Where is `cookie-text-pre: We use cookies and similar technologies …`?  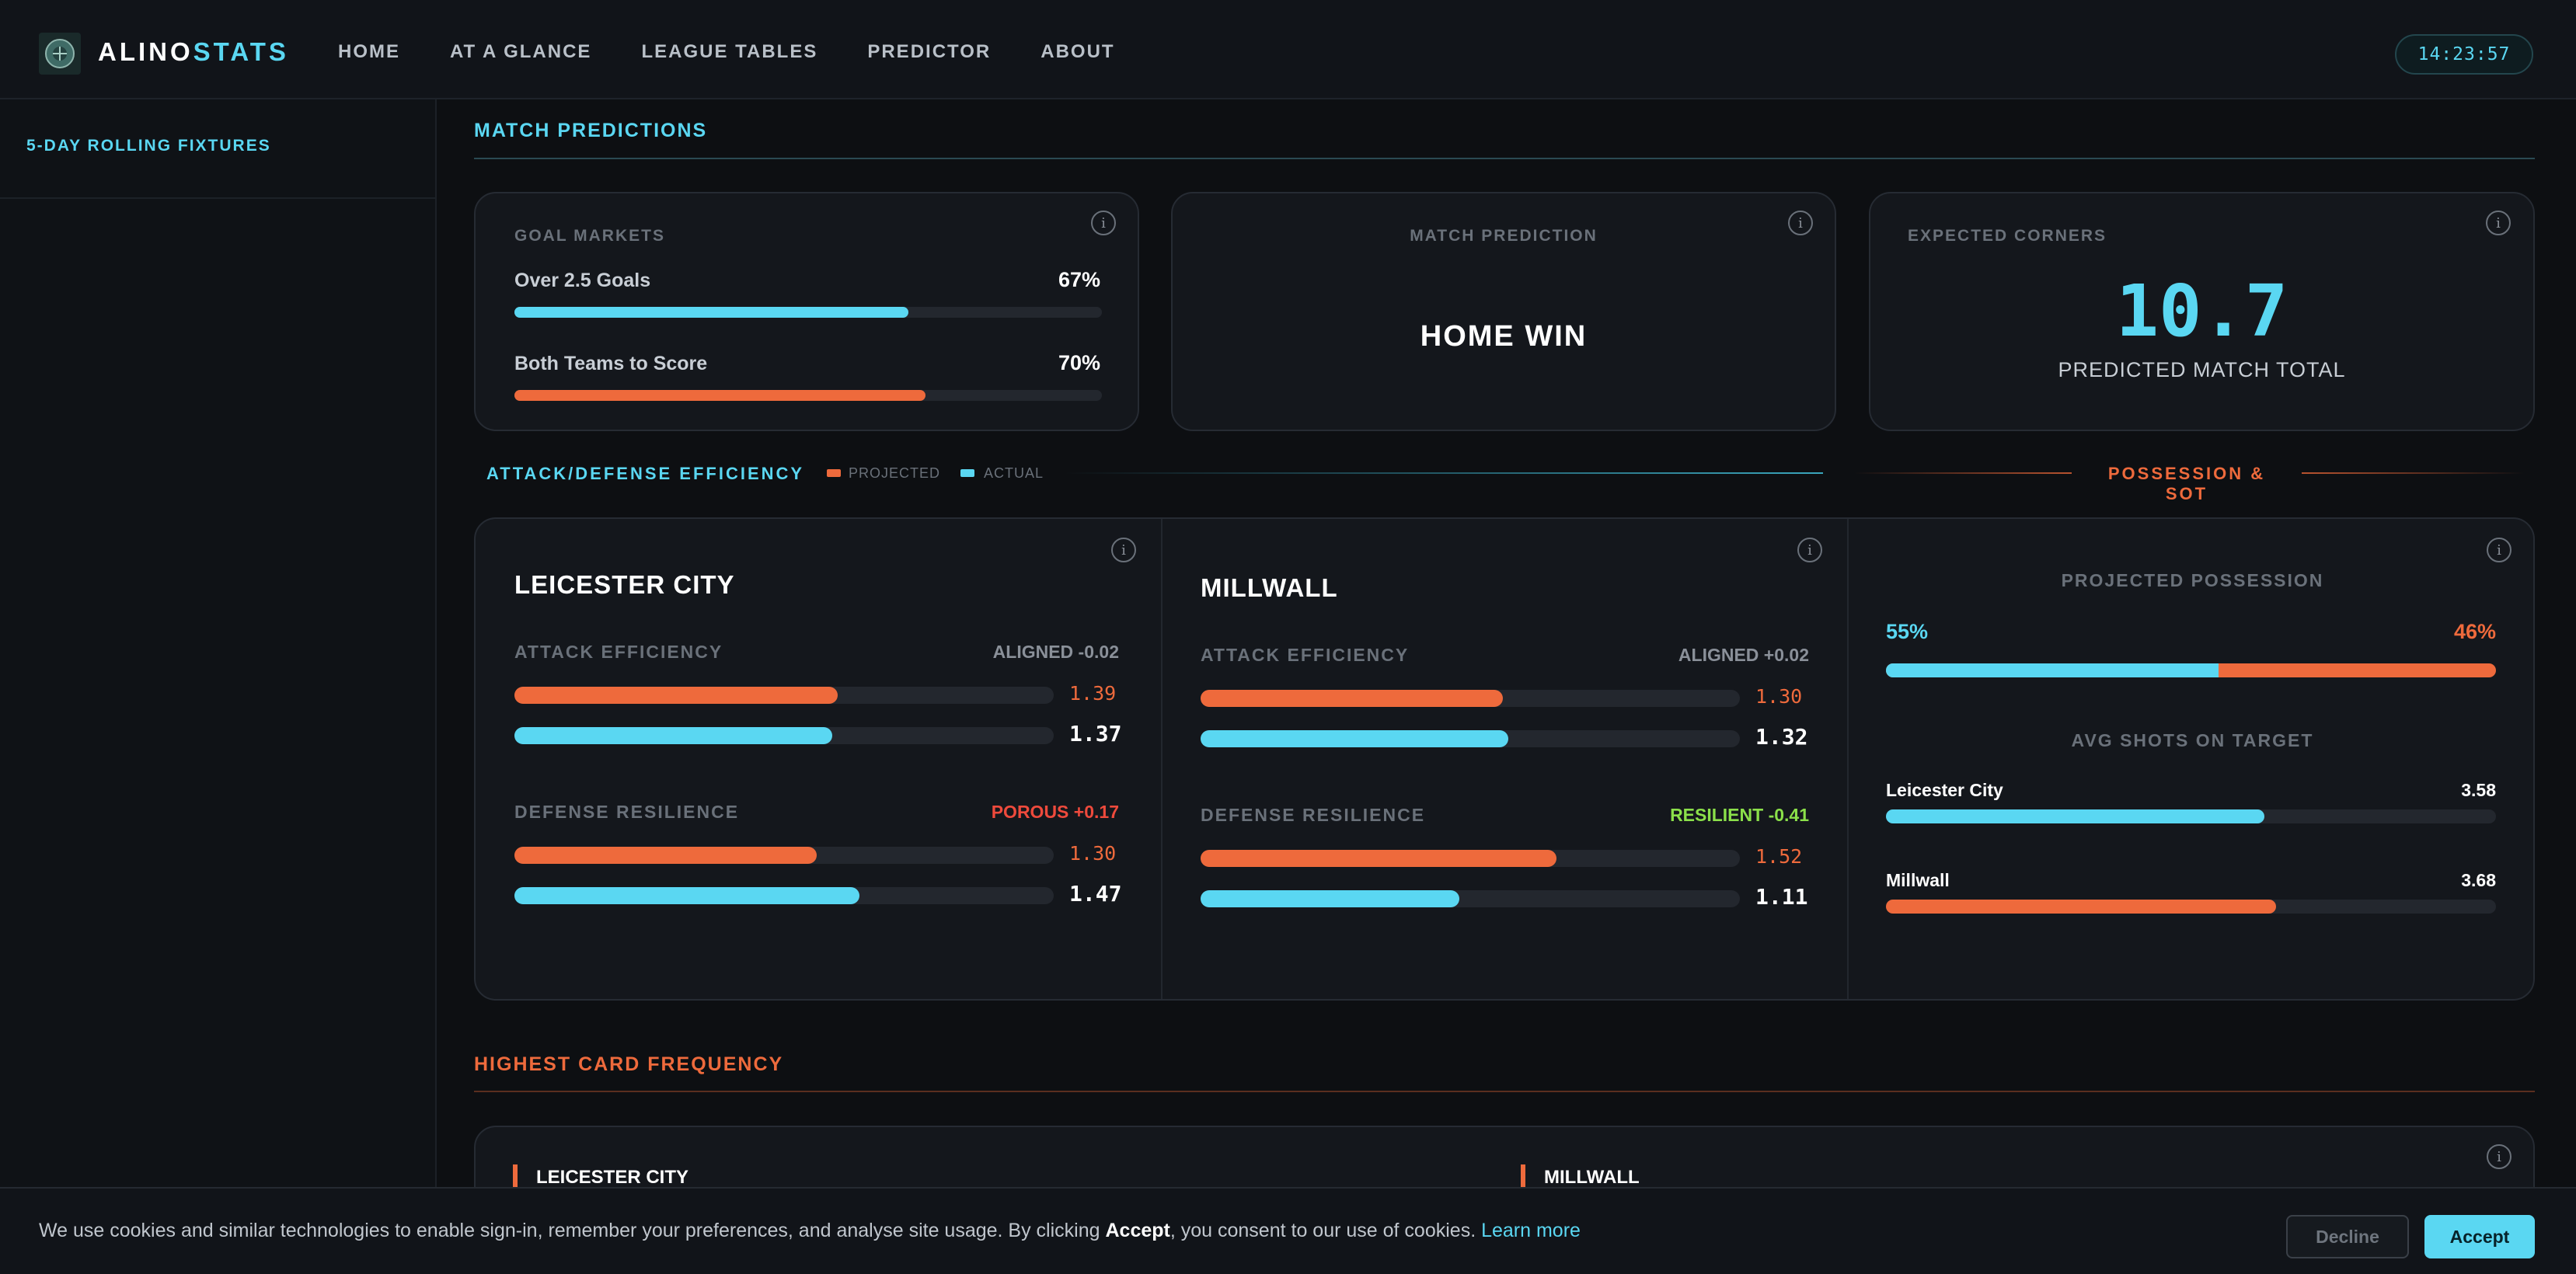 cookie-text-pre: We use cookies and similar technologies … is located at coordinates (572, 1230).